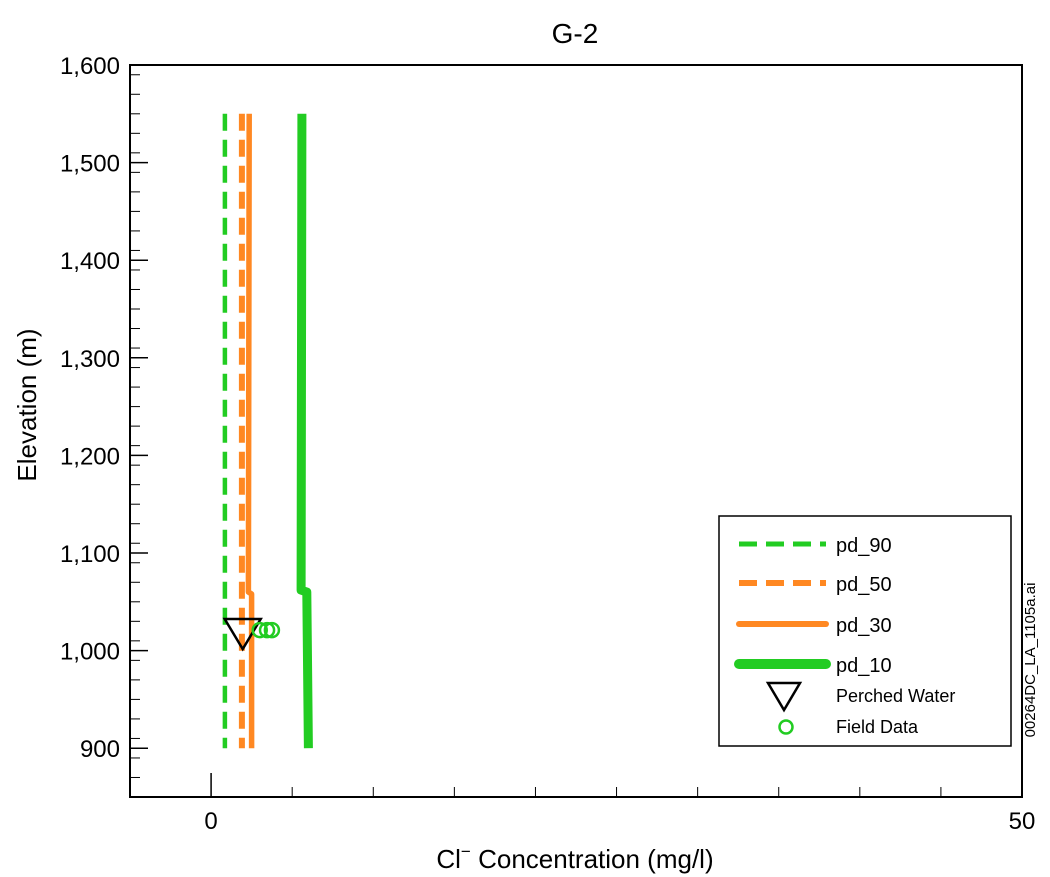  Describe the element at coordinates (1030, 660) in the screenshot. I see `file-watermark: 00264DC_LA_1105a.ai` at that location.